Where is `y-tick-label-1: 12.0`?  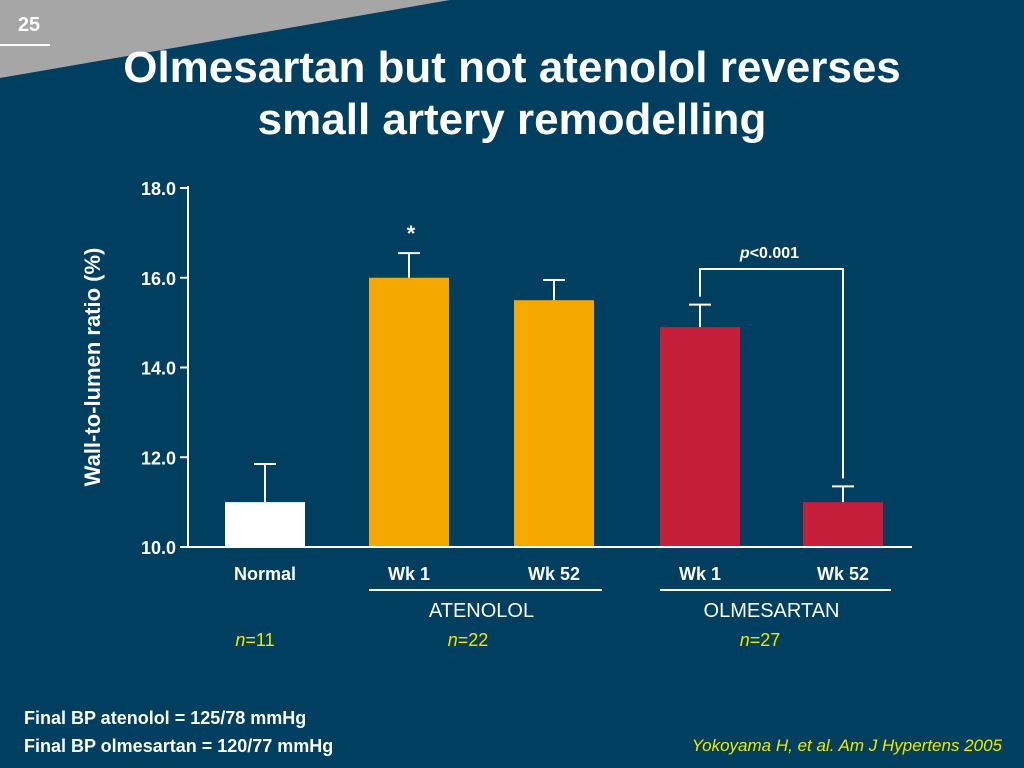
y-tick-label-1: 12.0 is located at coordinates (158, 458).